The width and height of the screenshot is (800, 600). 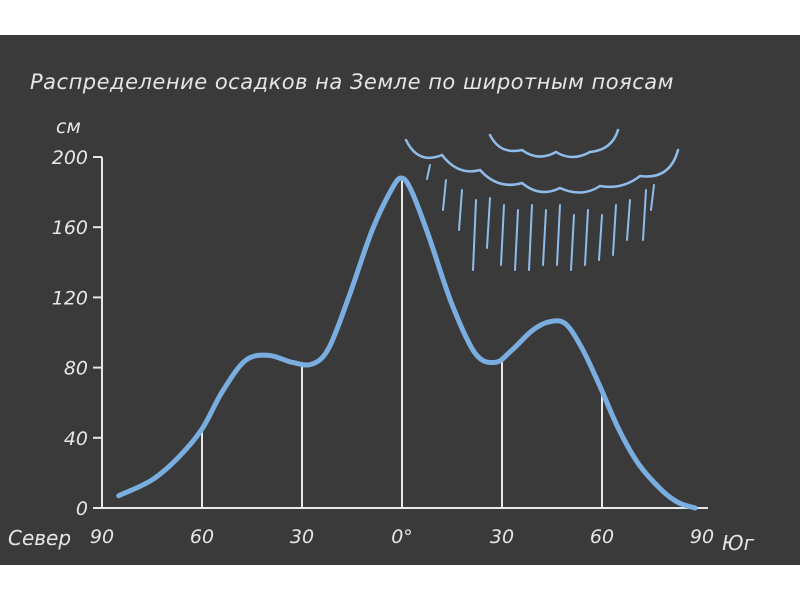 What do you see at coordinates (540, 217) in the screenshot?
I see `rain-icon` at bounding box center [540, 217].